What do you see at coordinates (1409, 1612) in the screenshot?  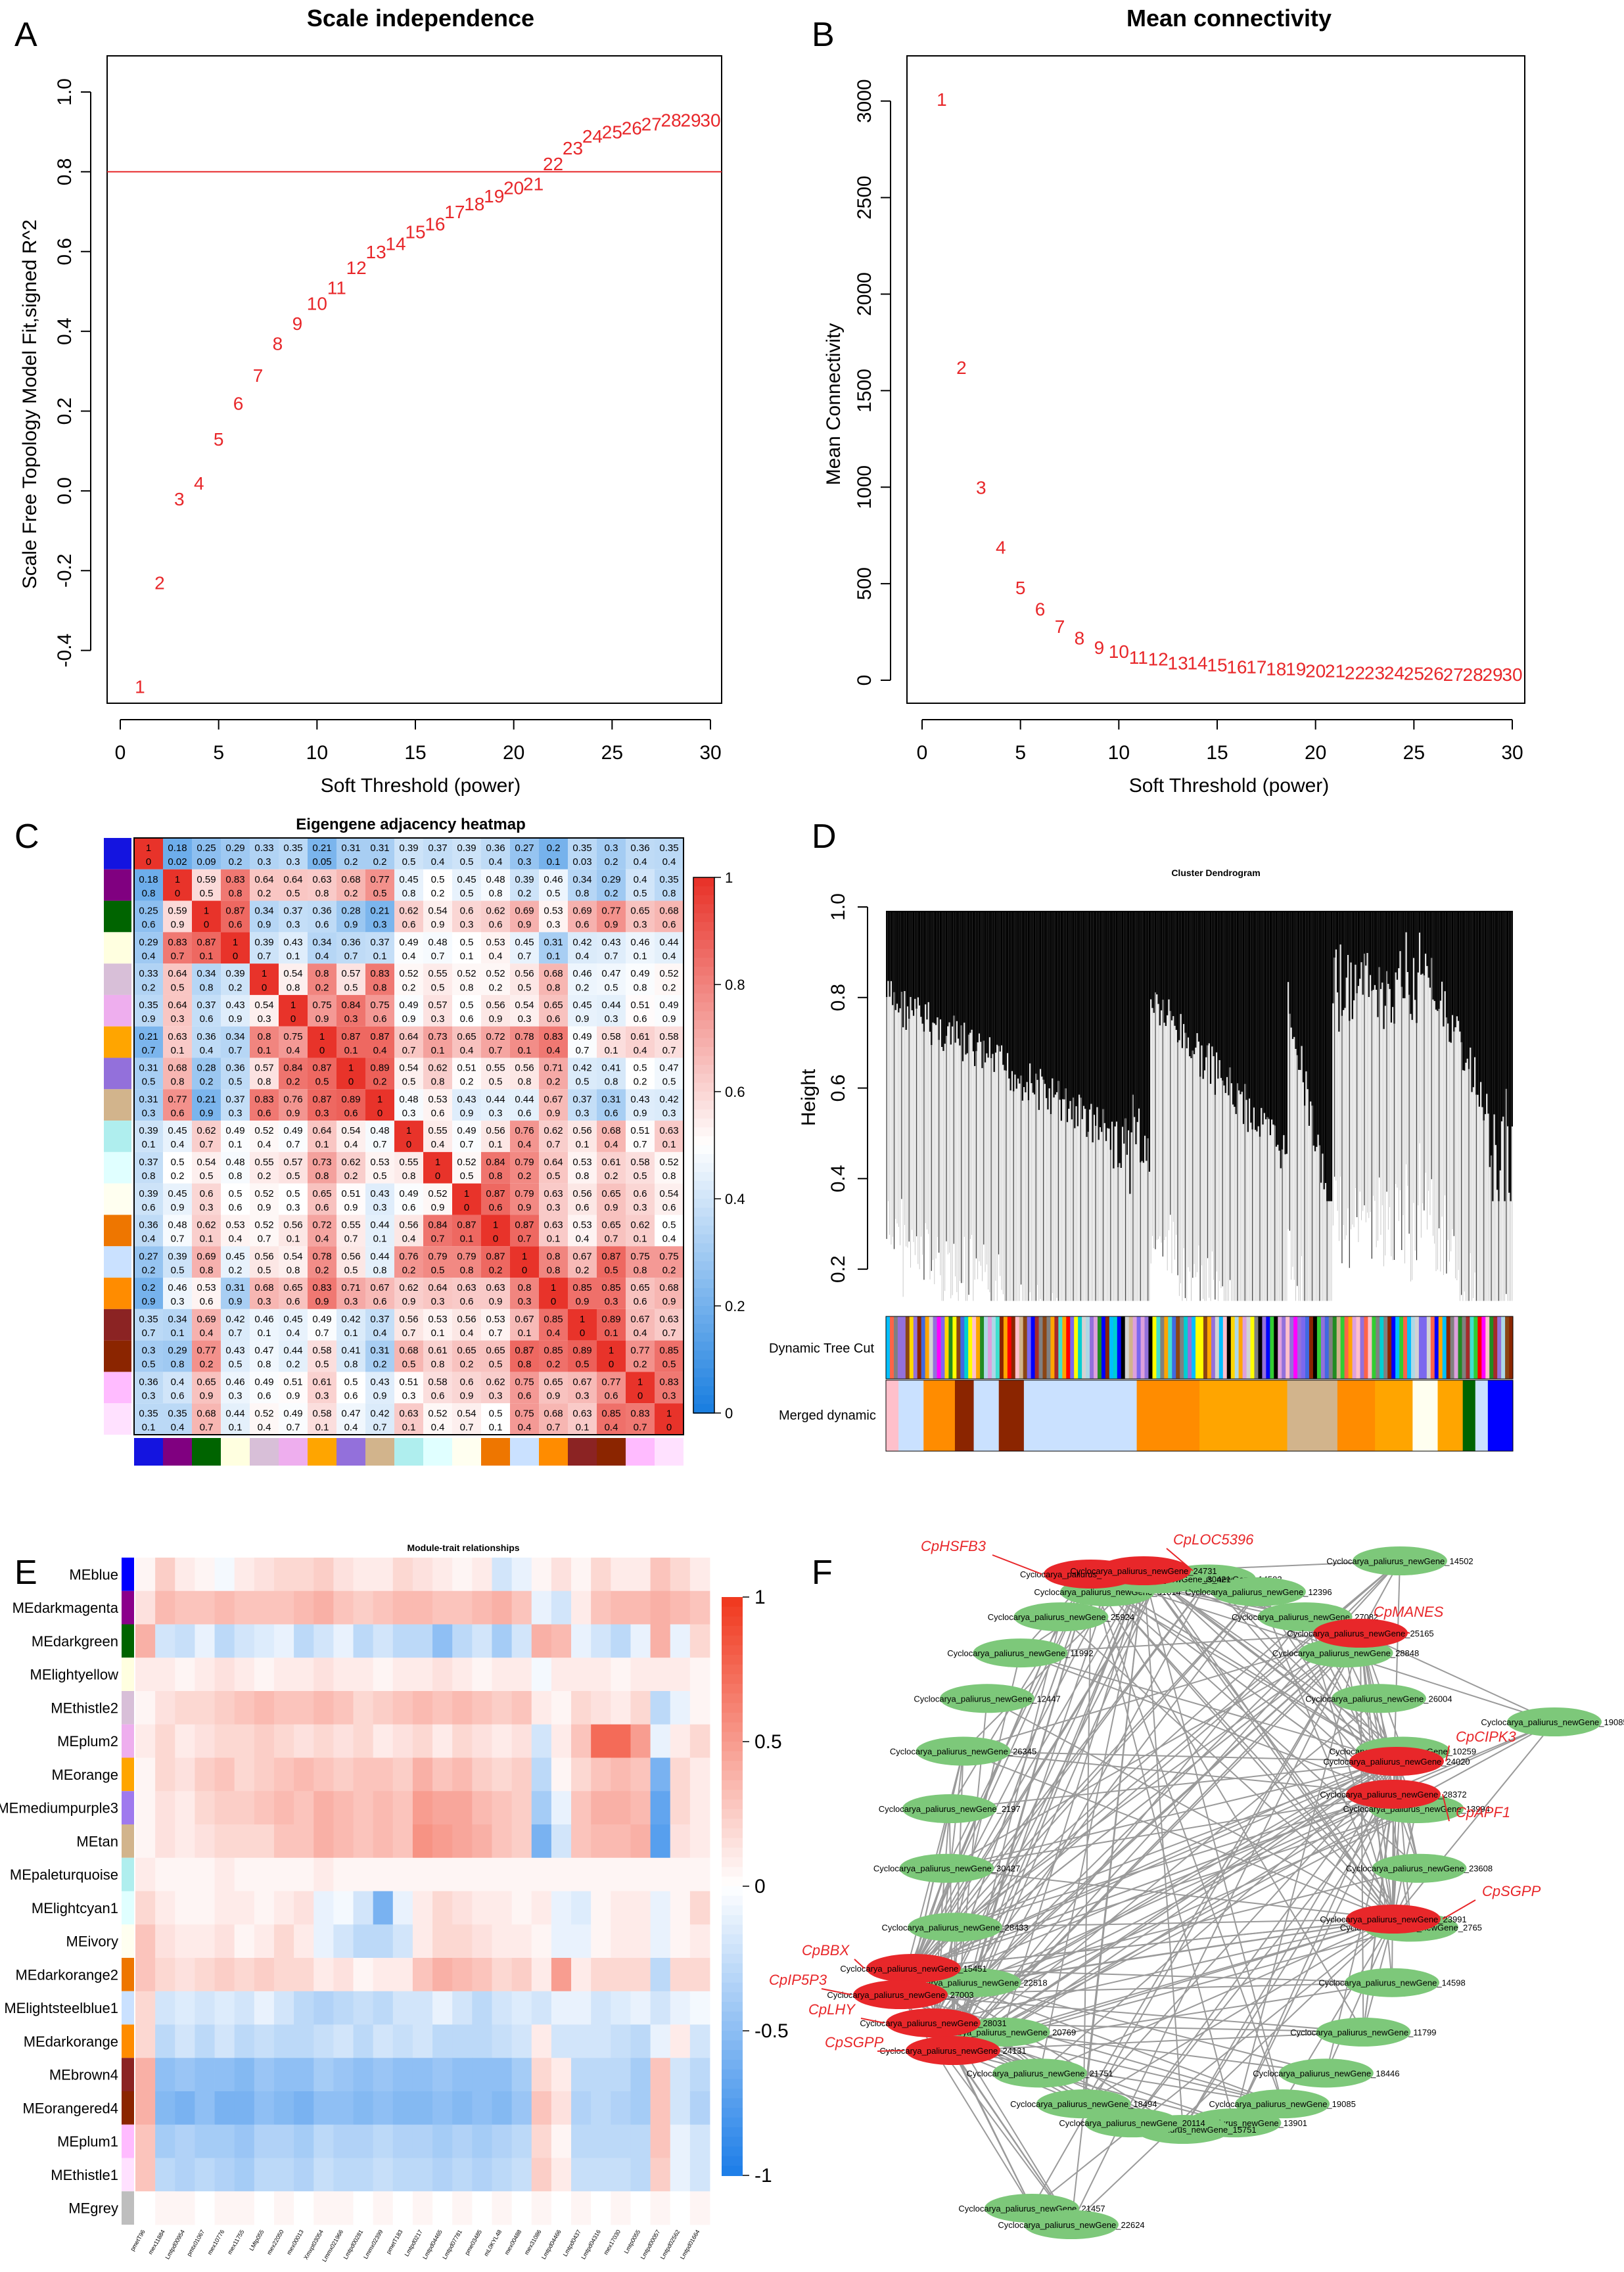 I see `hub-gene-label: CpMANES` at bounding box center [1409, 1612].